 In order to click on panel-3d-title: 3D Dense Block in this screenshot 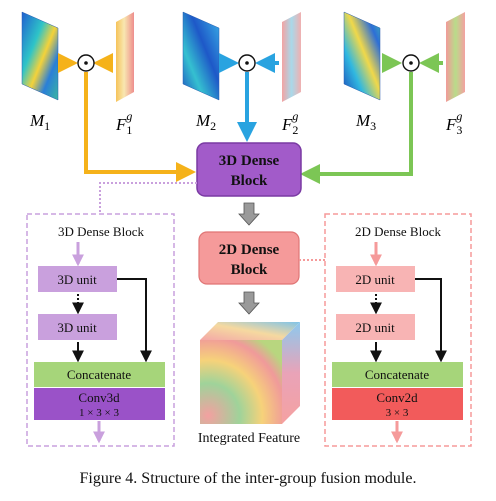, I will do `click(101, 231)`.